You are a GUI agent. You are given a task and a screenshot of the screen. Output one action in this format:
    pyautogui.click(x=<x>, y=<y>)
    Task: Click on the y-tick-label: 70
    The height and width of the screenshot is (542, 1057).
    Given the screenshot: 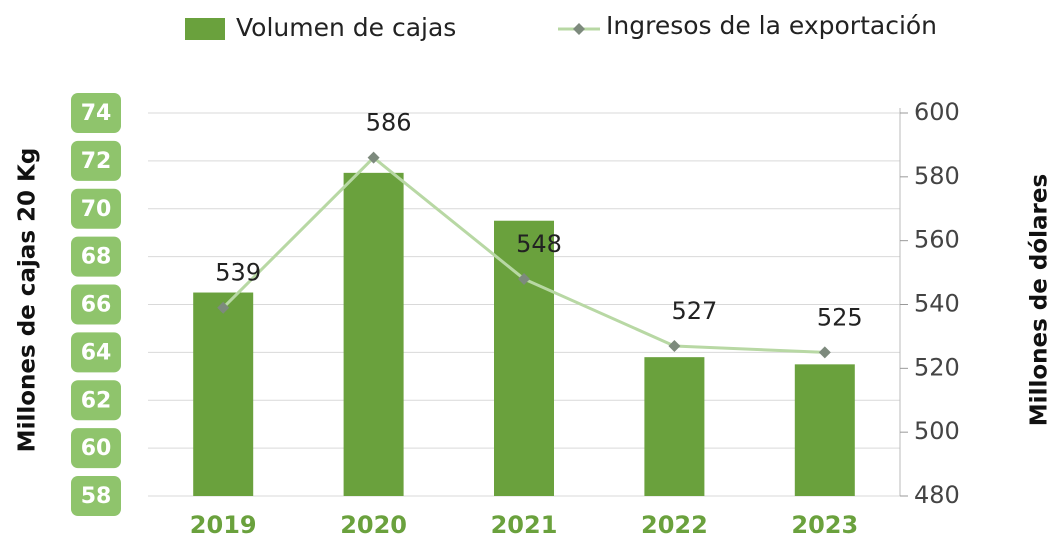 What is the action you would take?
    pyautogui.click(x=96, y=209)
    